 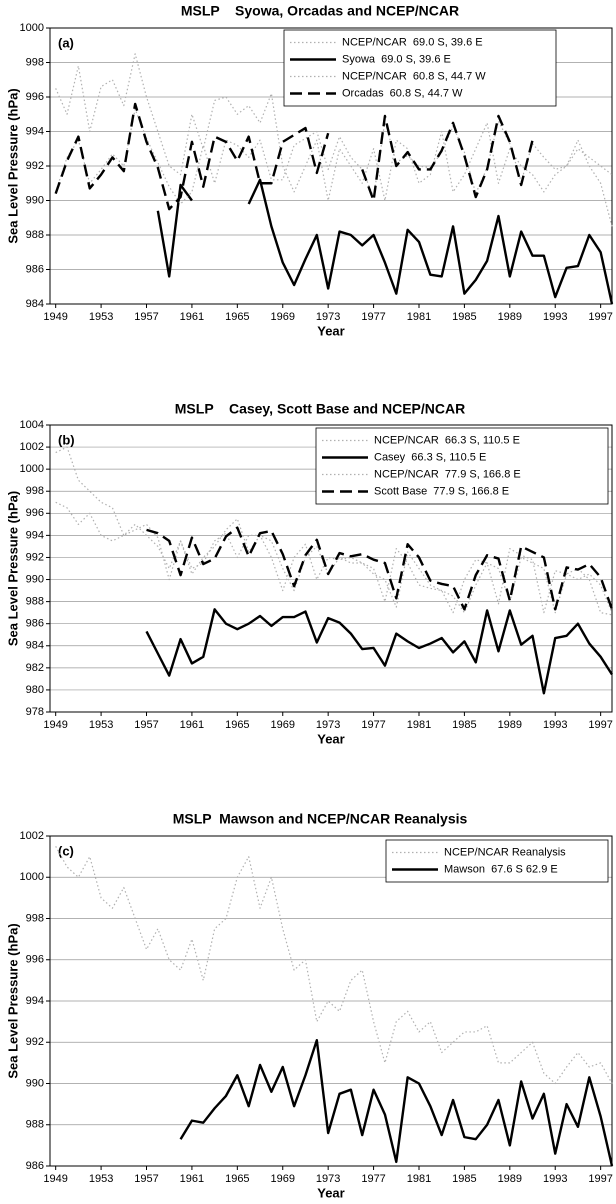 I want to click on legend-label: NCEP/NCAR 77.9 S, 166.8 E, so click(x=447, y=474).